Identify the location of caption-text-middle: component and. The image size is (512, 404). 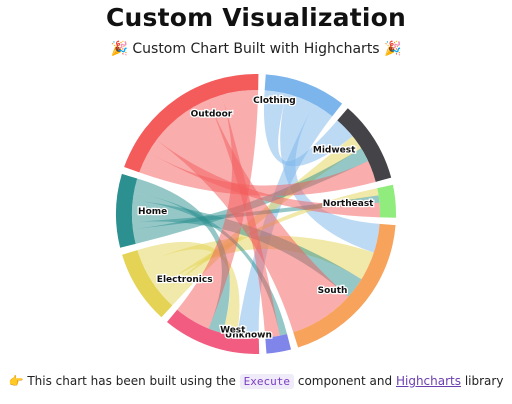
(345, 381).